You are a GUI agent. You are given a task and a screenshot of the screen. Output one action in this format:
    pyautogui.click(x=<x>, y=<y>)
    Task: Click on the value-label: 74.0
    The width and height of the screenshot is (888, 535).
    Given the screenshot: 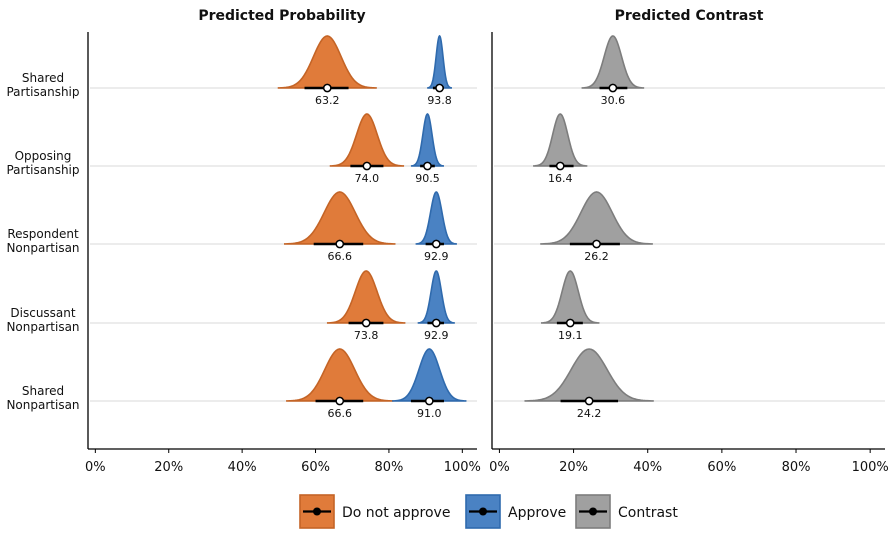 What is the action you would take?
    pyautogui.click(x=367, y=178)
    